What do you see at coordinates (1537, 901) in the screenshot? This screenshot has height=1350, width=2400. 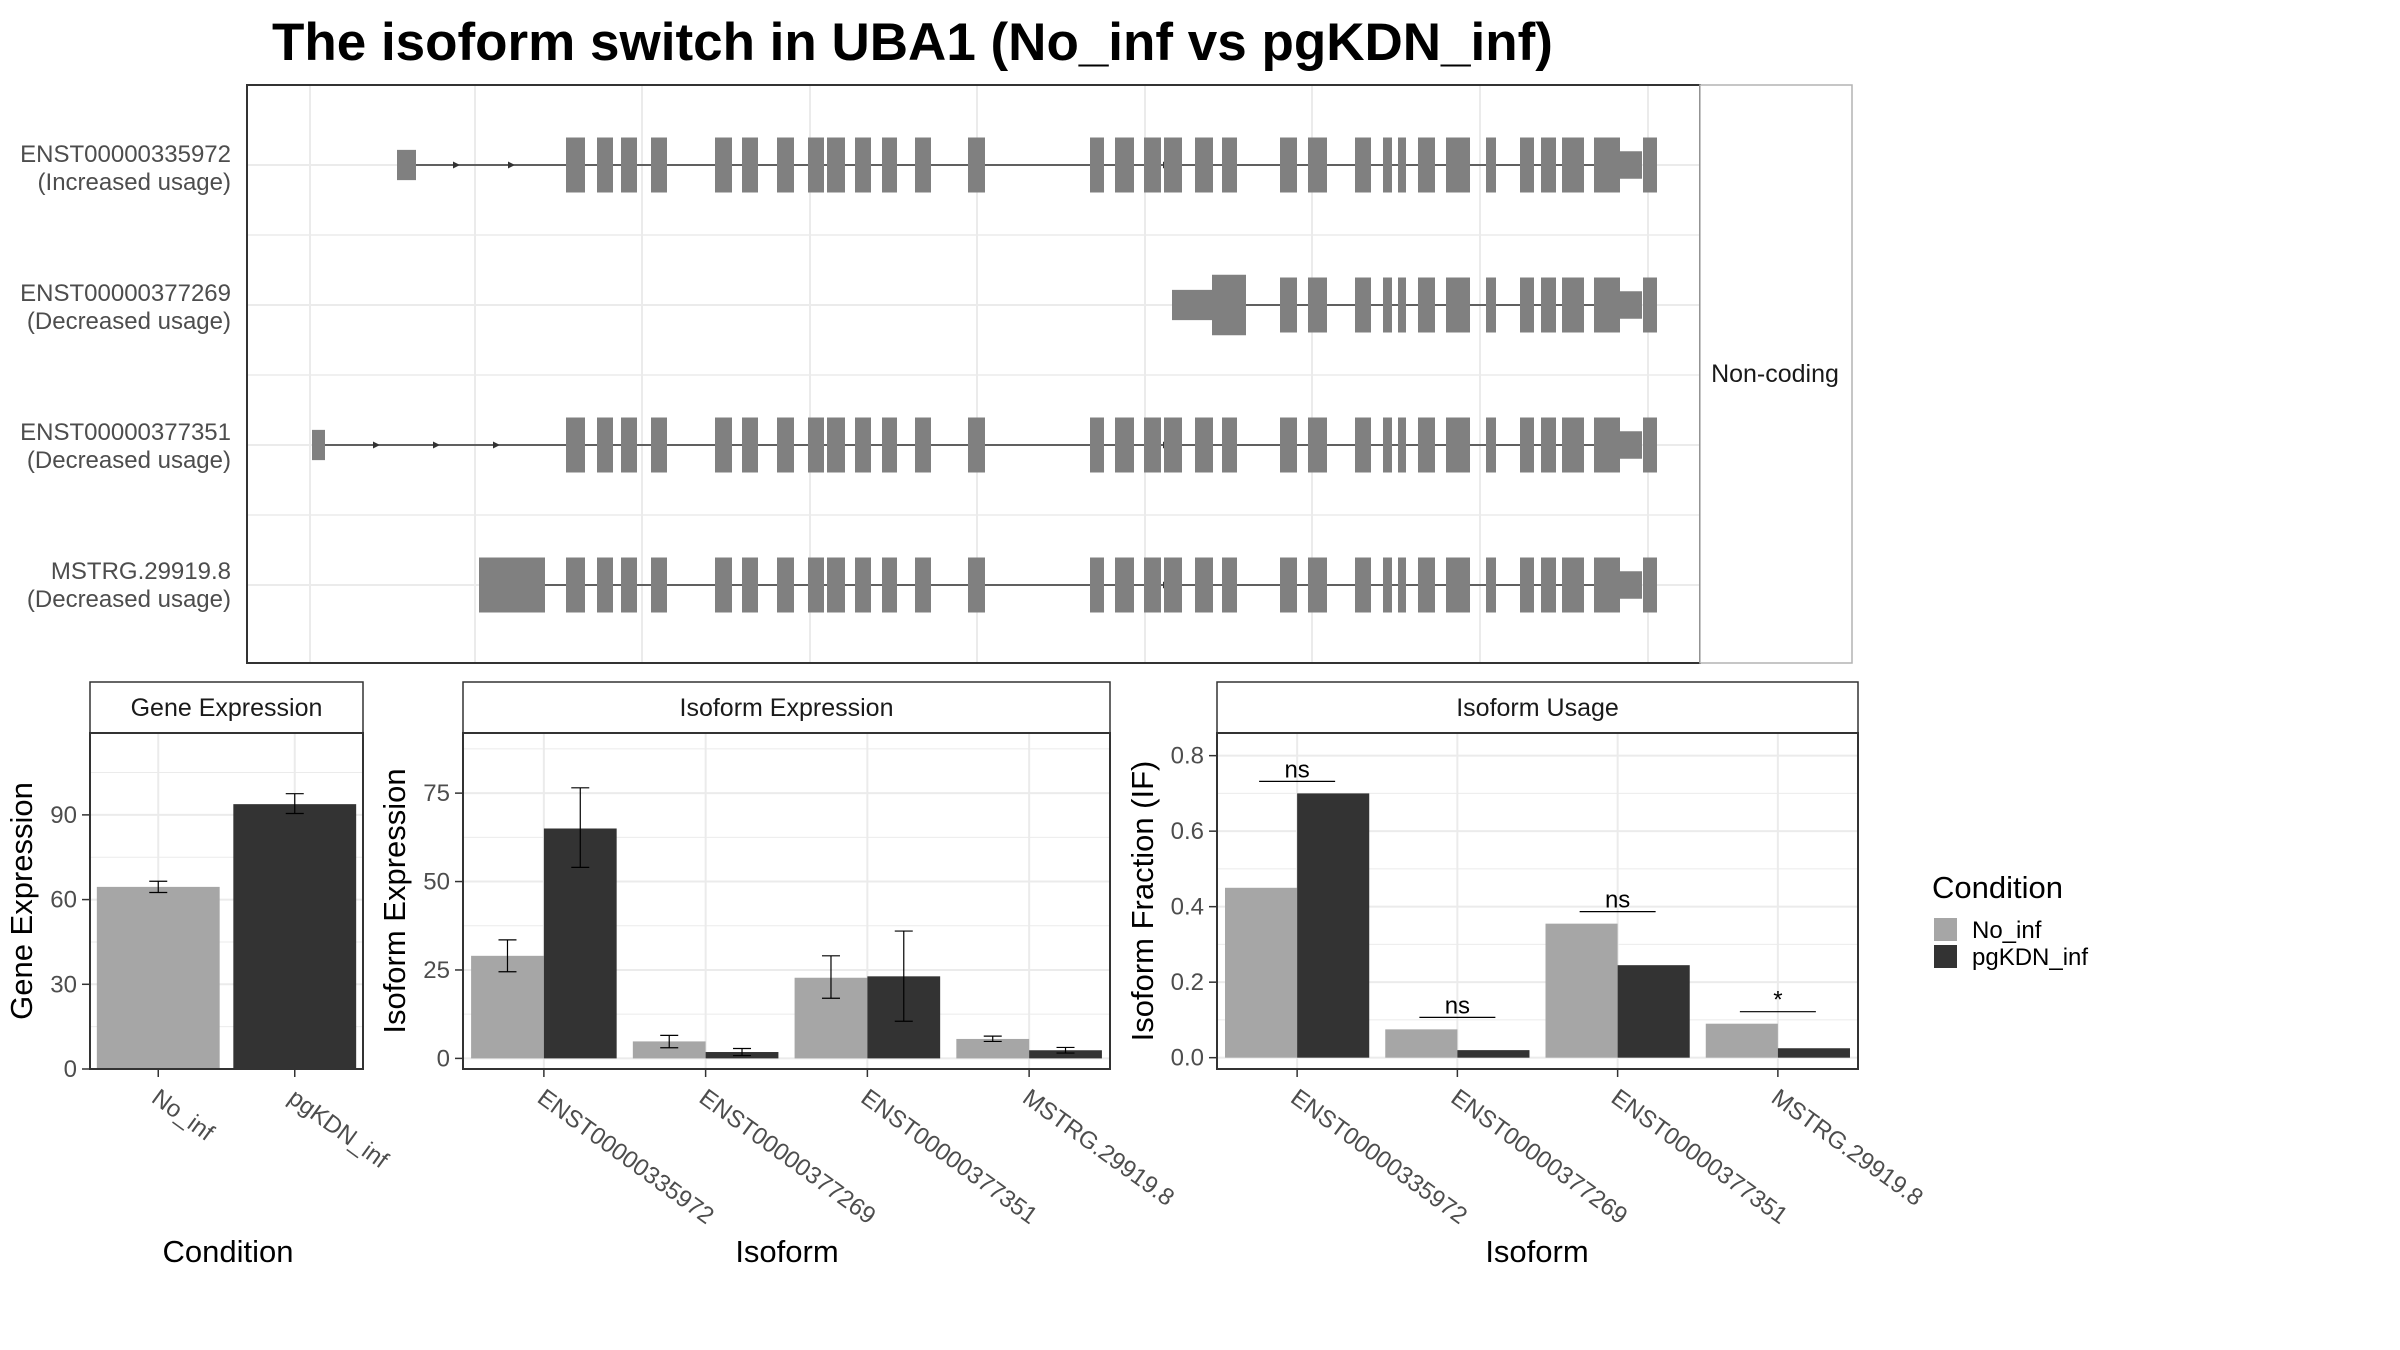 I see `isoform-usage-border` at bounding box center [1537, 901].